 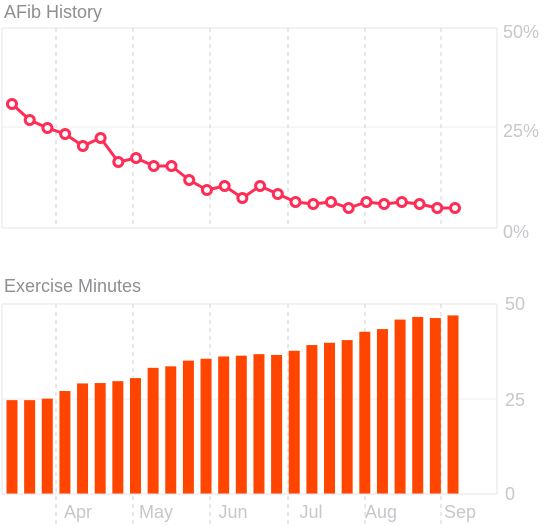 What do you see at coordinates (381, 512) in the screenshot?
I see `x-axis-month-label: Aug` at bounding box center [381, 512].